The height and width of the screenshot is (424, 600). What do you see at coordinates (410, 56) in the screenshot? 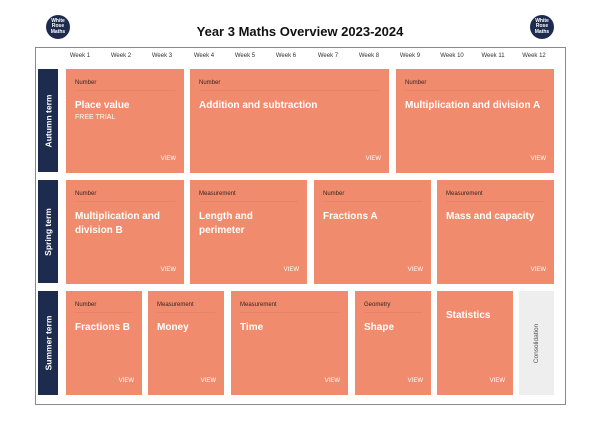
I see `week-label: Week 9` at bounding box center [410, 56].